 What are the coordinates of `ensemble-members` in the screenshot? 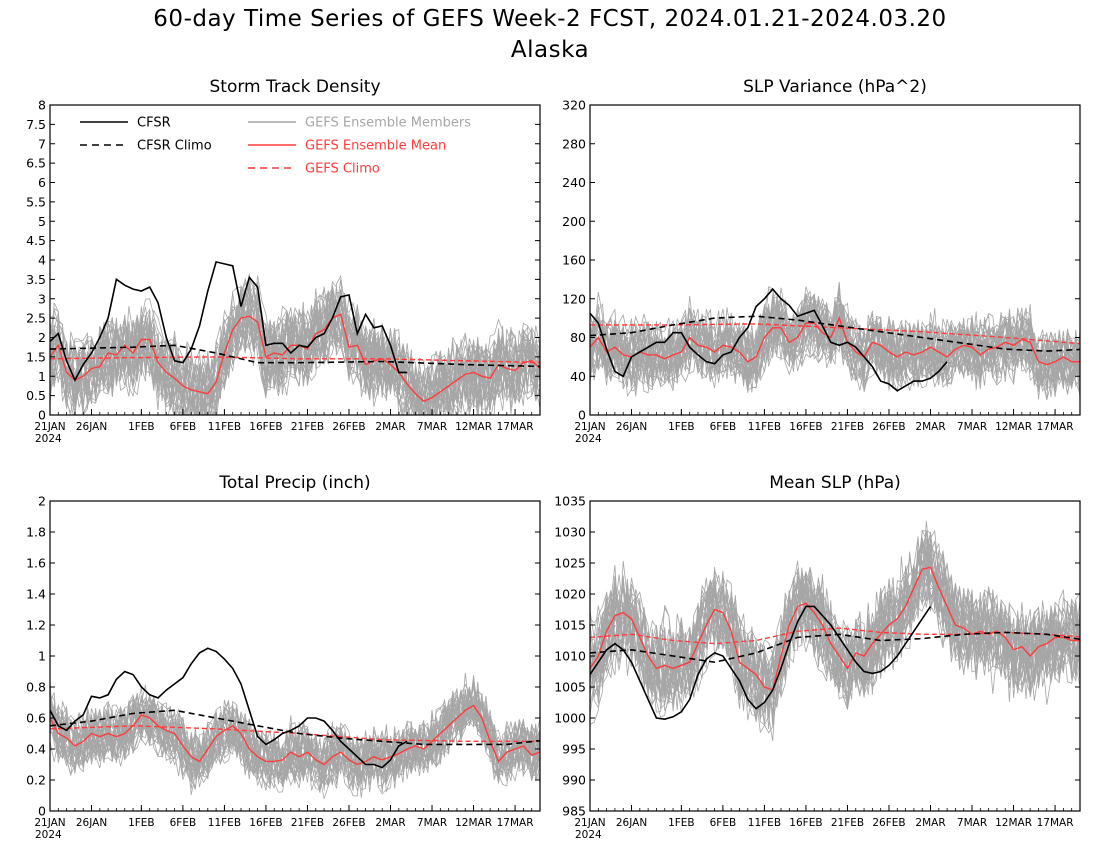 It's located at (835, 341).